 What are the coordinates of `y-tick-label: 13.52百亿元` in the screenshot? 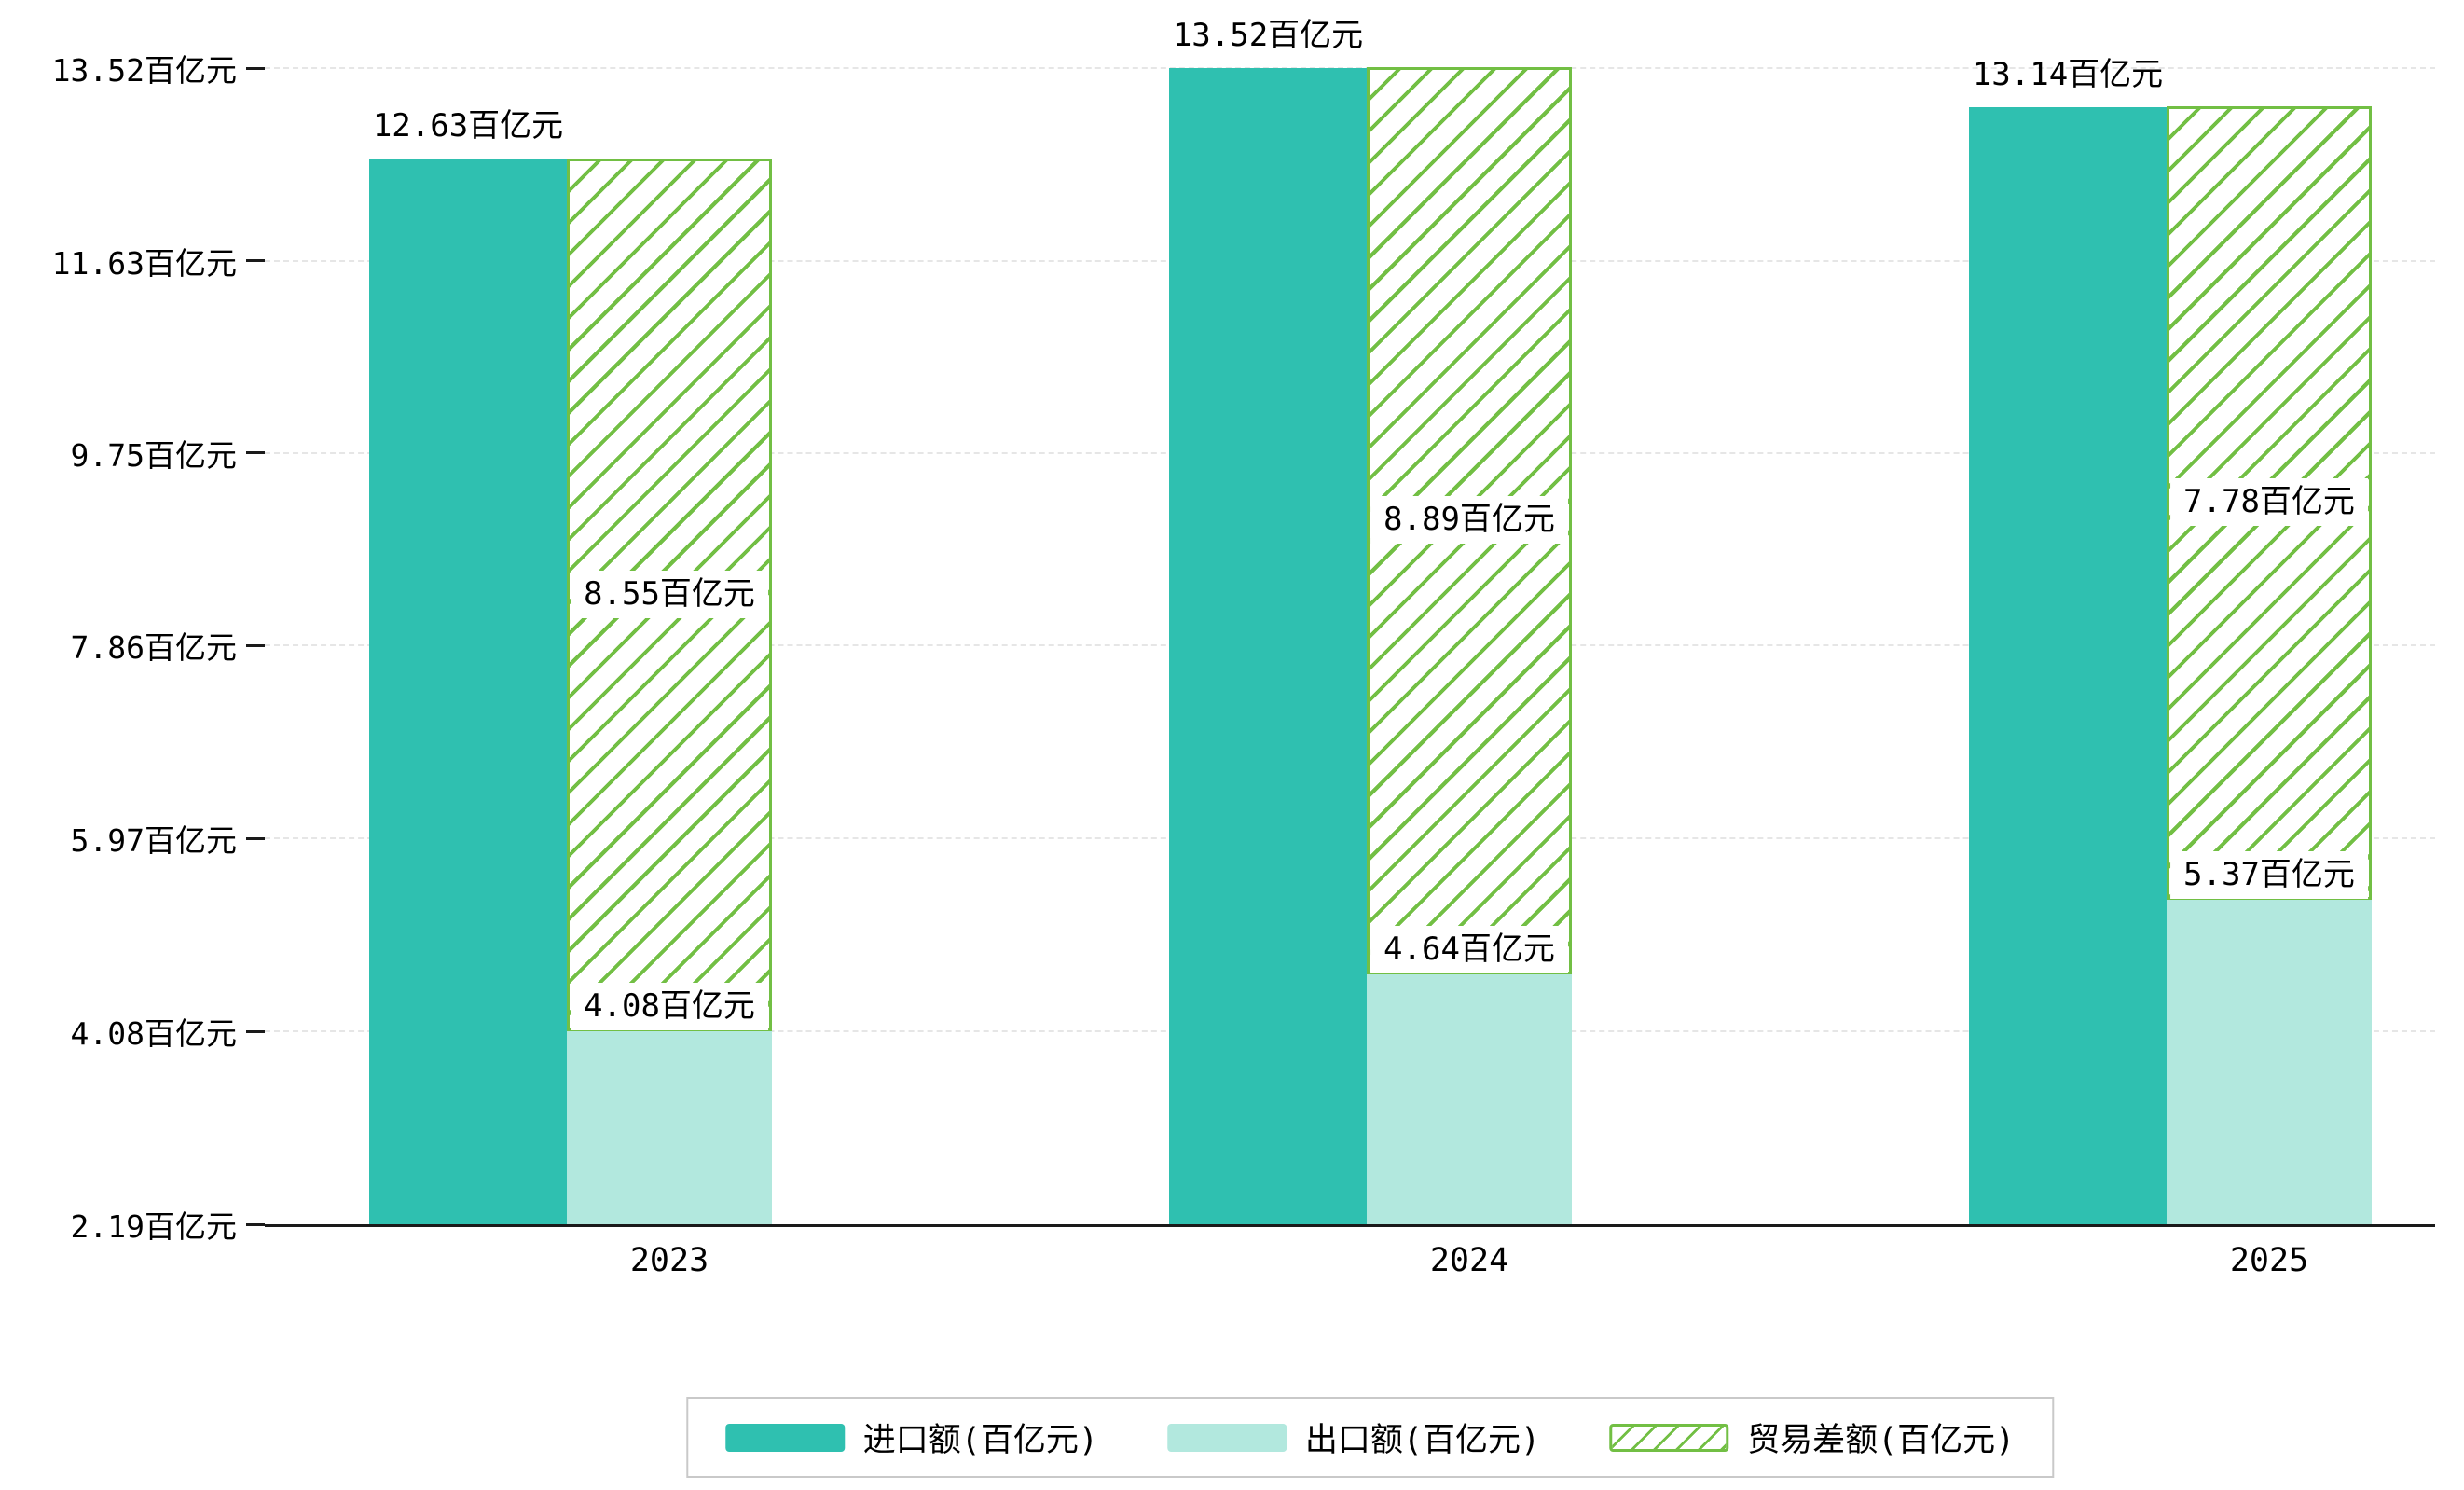 It's located at (144, 71).